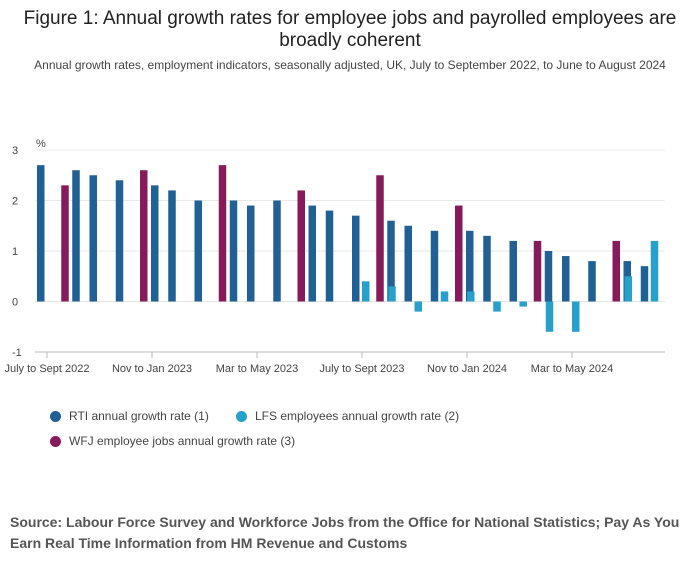 This screenshot has width=700, height=574. I want to click on y-tick-label: 3, so click(15, 151).